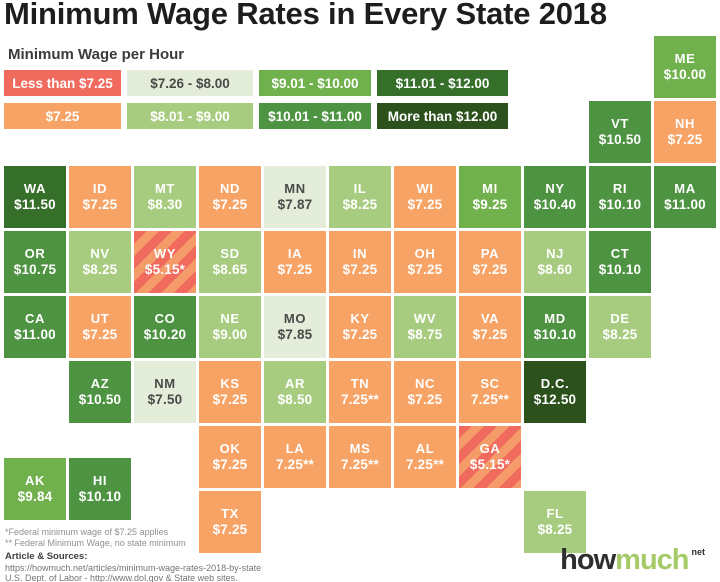 The width and height of the screenshot is (720, 582). What do you see at coordinates (425, 253) in the screenshot?
I see `state-abbr: OH` at bounding box center [425, 253].